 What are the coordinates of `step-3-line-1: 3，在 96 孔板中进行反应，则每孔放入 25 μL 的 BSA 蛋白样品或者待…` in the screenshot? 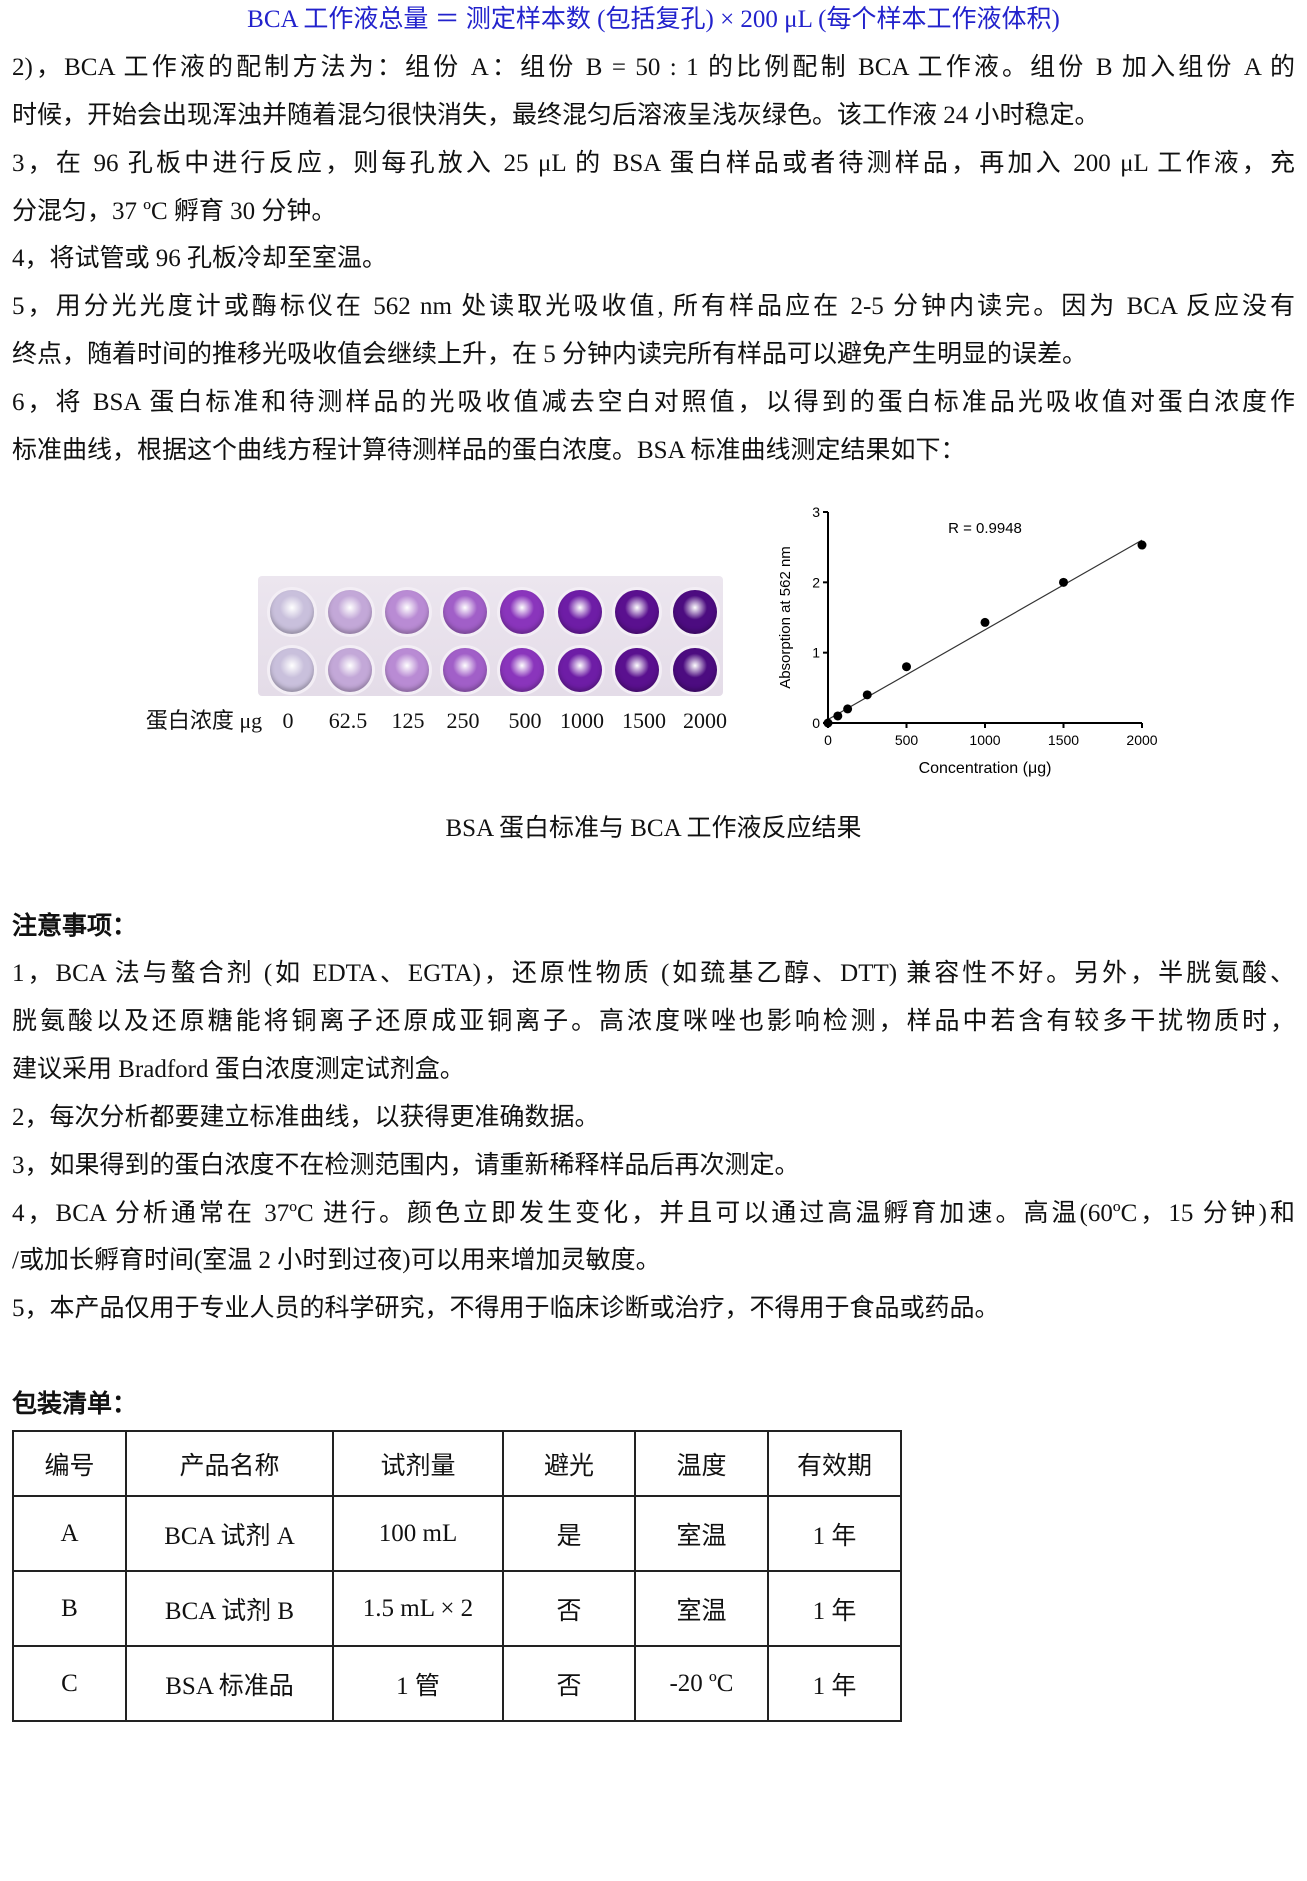 It's located at (653, 163).